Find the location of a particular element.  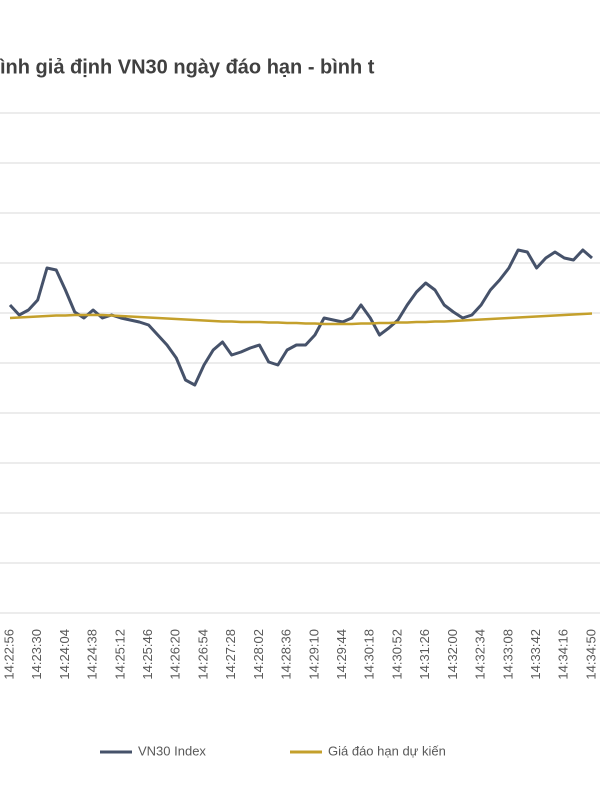

x-tick-label: 14:28:36 is located at coordinates (286, 654).